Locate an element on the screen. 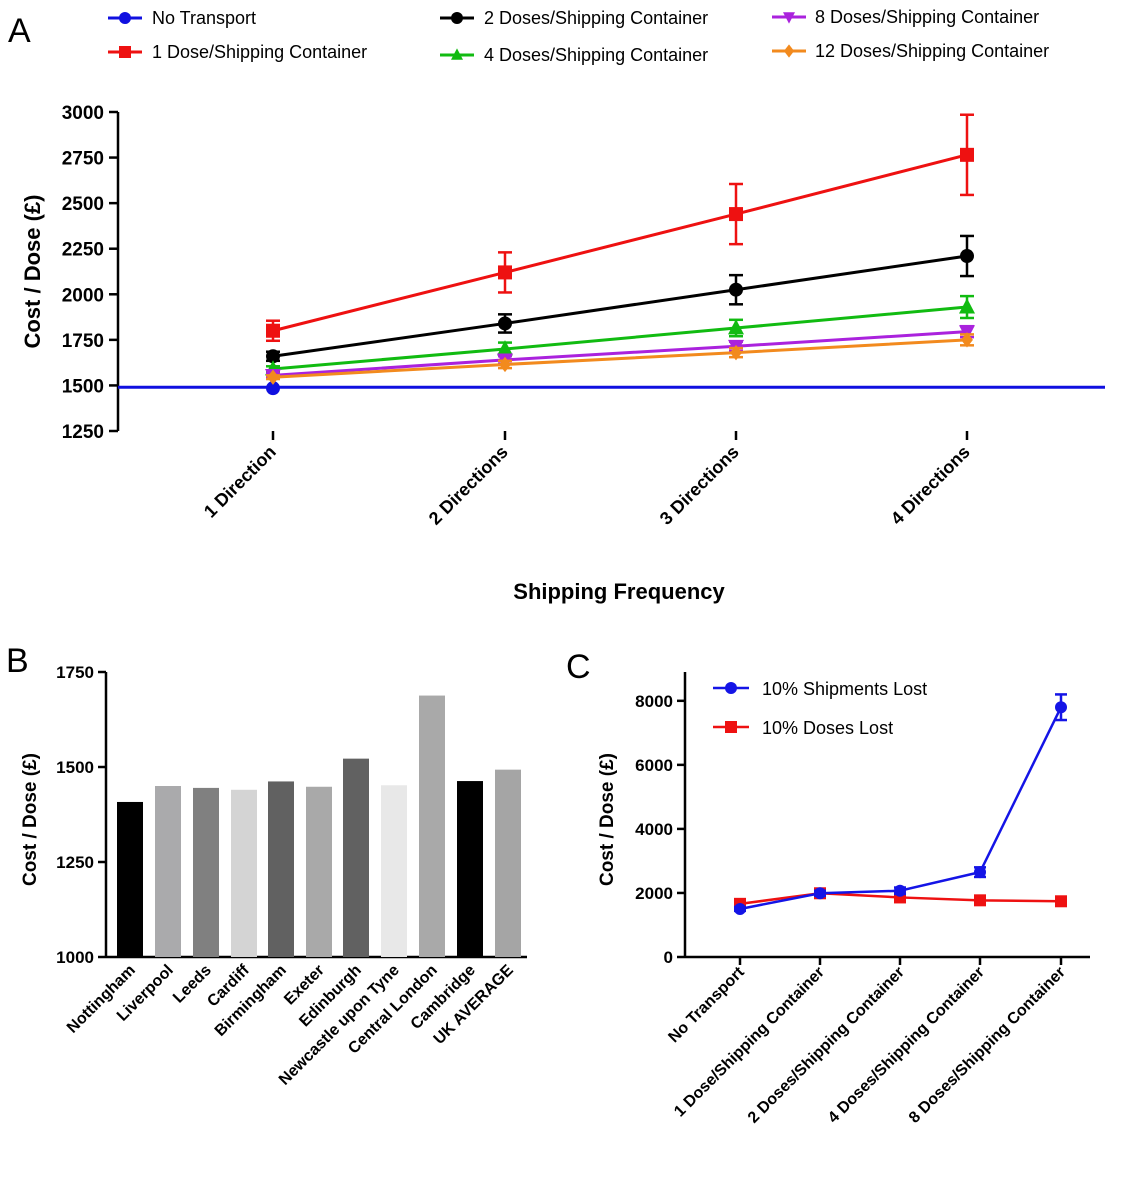  legend-entry: 10% Doses Lost is located at coordinates (803, 728).